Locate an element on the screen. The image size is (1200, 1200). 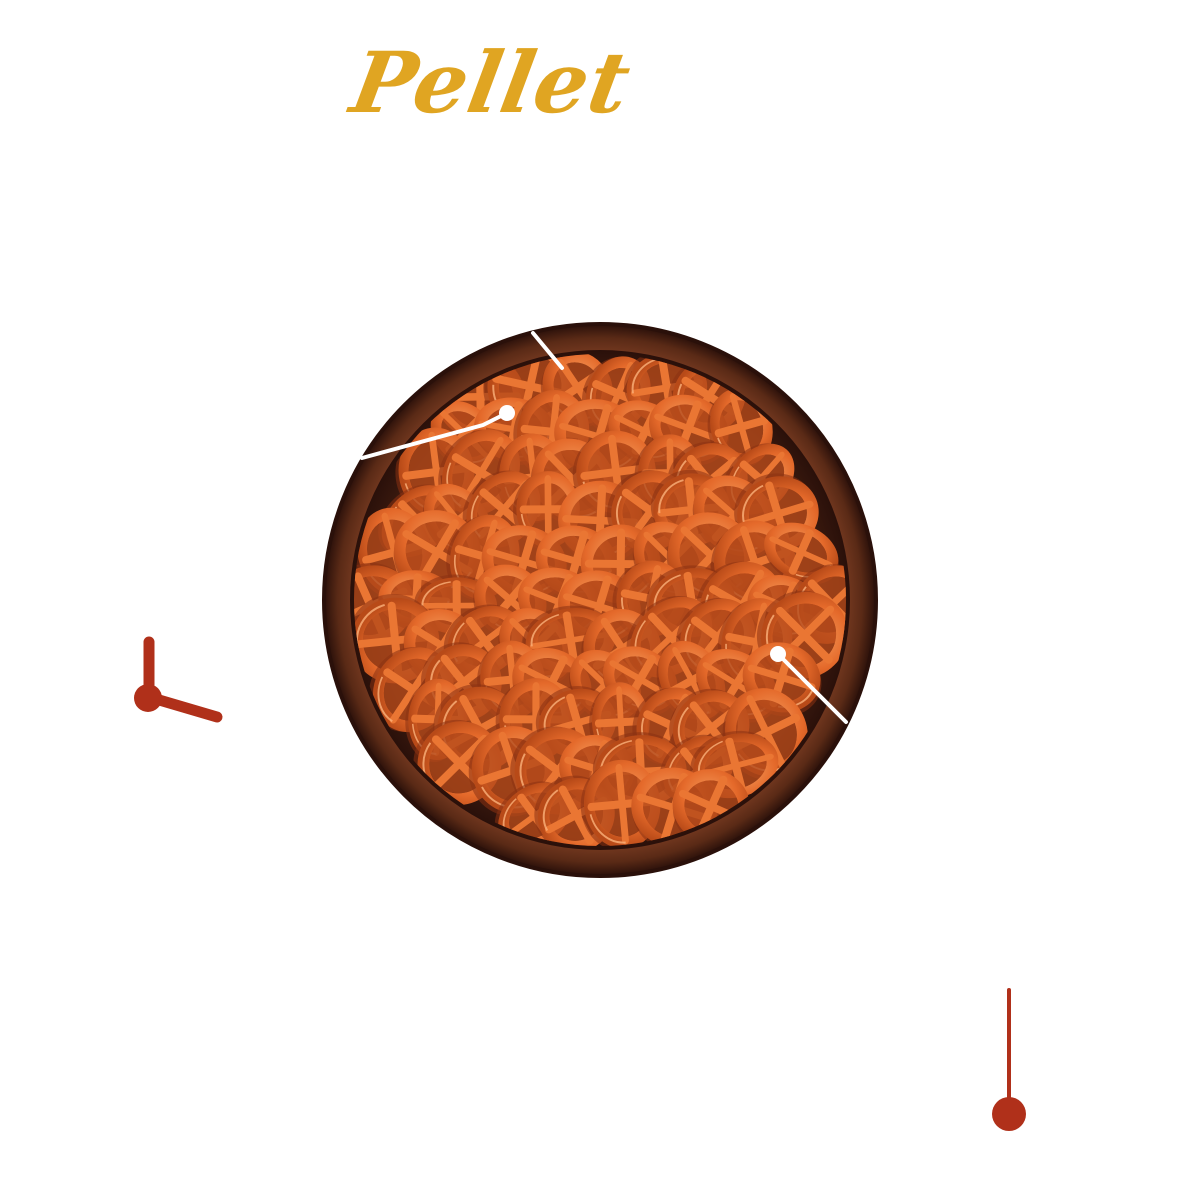
pointer-line-left is located at coordinates (434, 435).